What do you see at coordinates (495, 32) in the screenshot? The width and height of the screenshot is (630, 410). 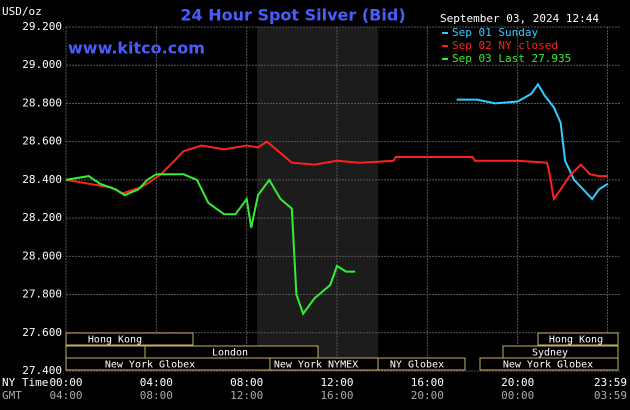 I see `legend-entry: Sep 01 Sunday` at bounding box center [495, 32].